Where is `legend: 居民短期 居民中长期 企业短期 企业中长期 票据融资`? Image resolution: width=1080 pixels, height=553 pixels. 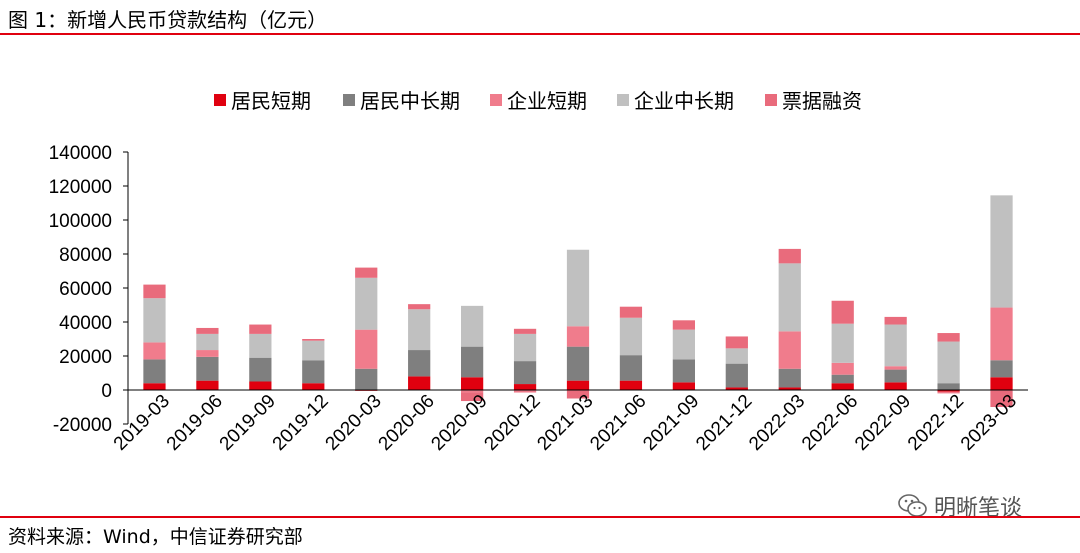
legend: 居民短期 居民中长期 企业短期 企业中长期 票据融资 is located at coordinates (538, 101).